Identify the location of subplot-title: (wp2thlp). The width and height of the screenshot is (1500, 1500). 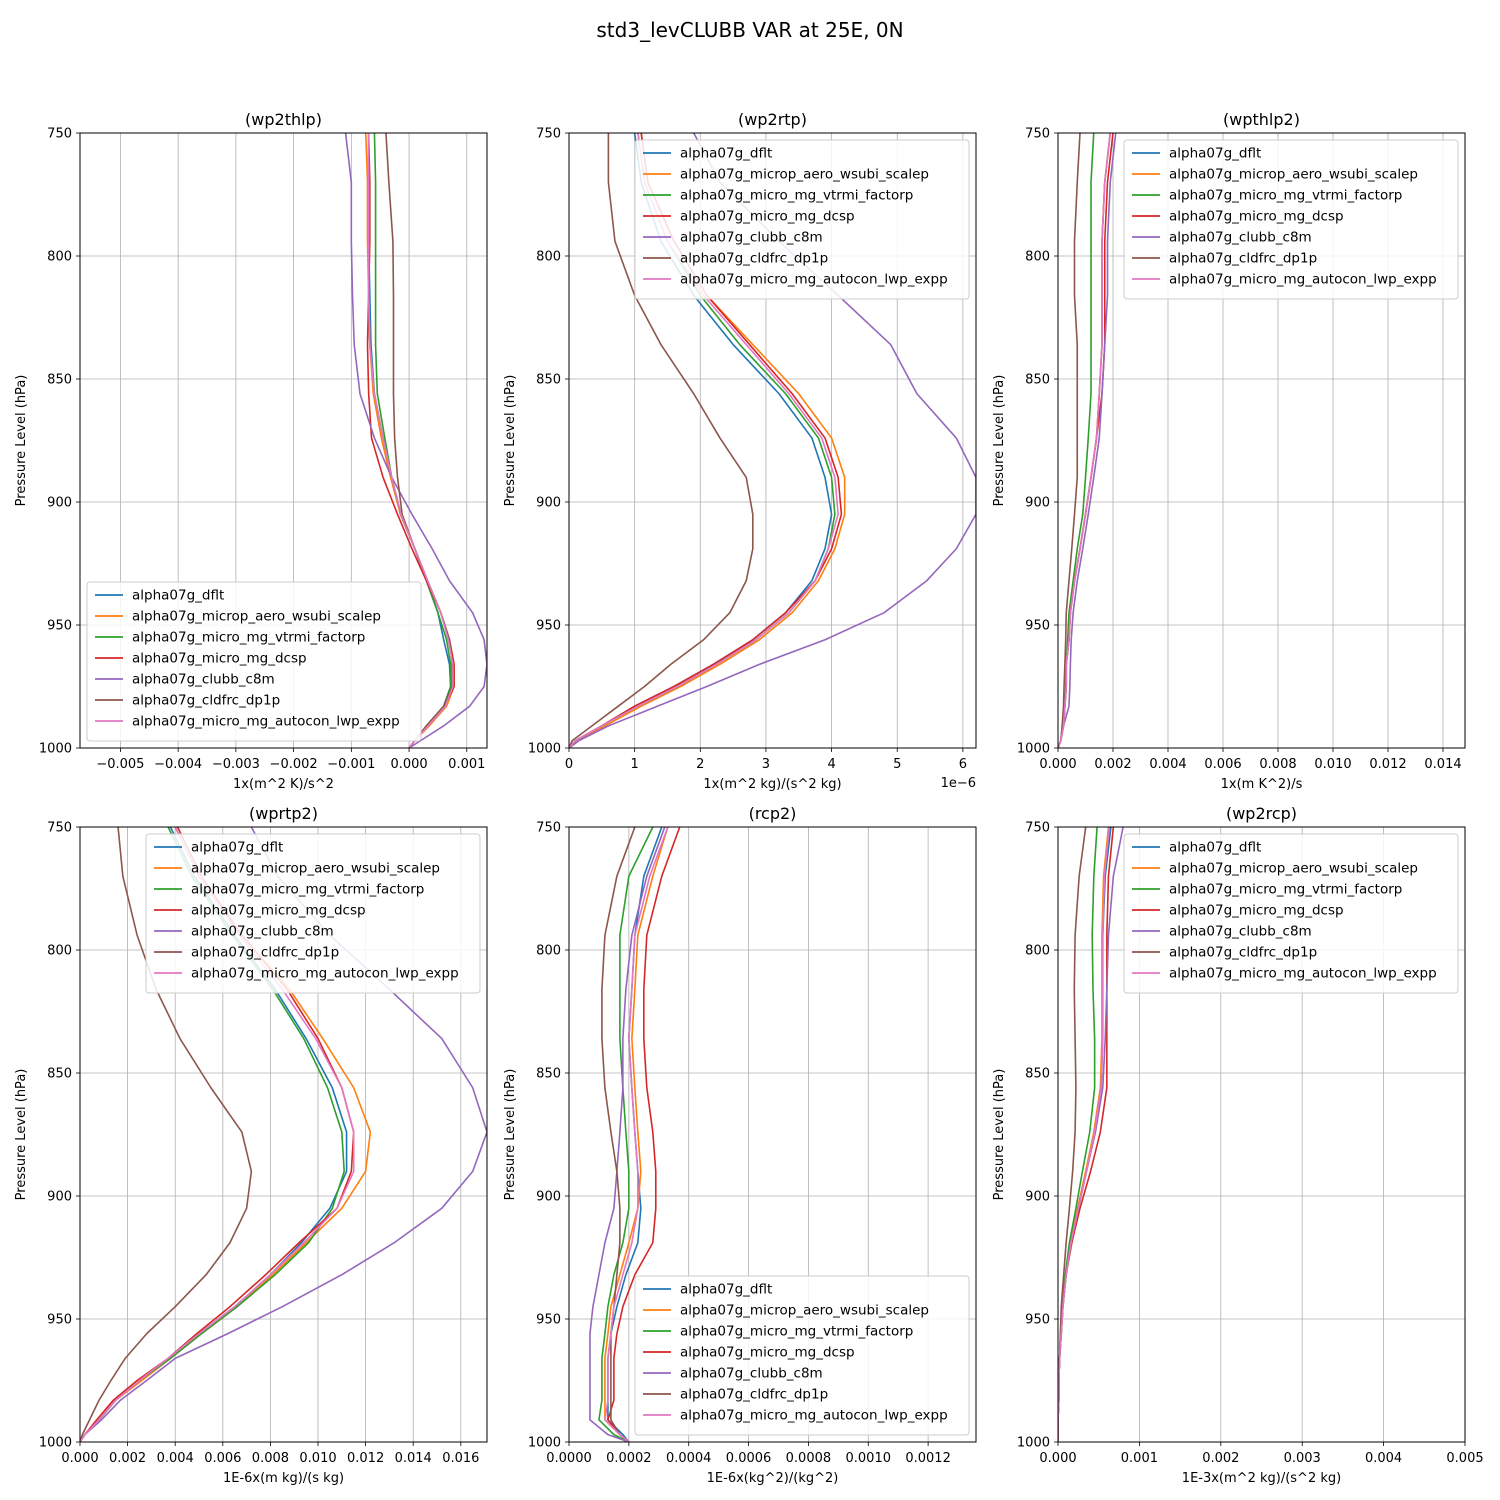
(283, 119).